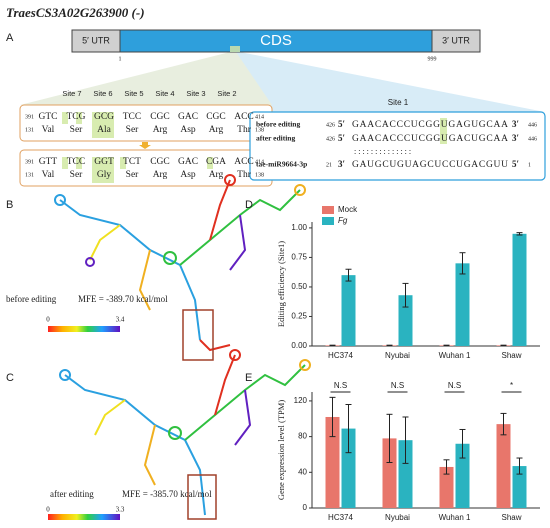 The width and height of the screenshot is (550, 528). Describe the element at coordinates (397, 517) in the screenshot. I see `x-tick-label: Nyubai` at that location.